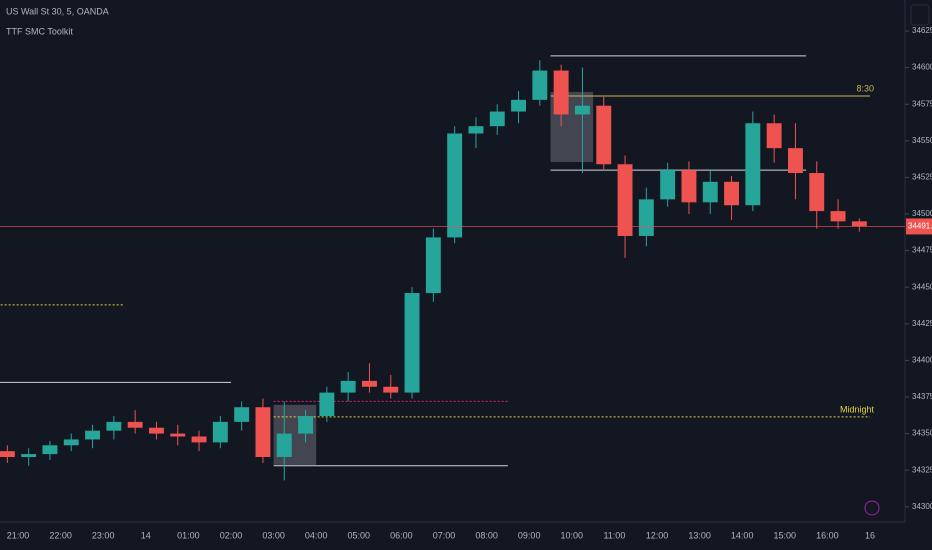  What do you see at coordinates (572, 535) in the screenshot?
I see `x-tick-label: 10:00` at bounding box center [572, 535].